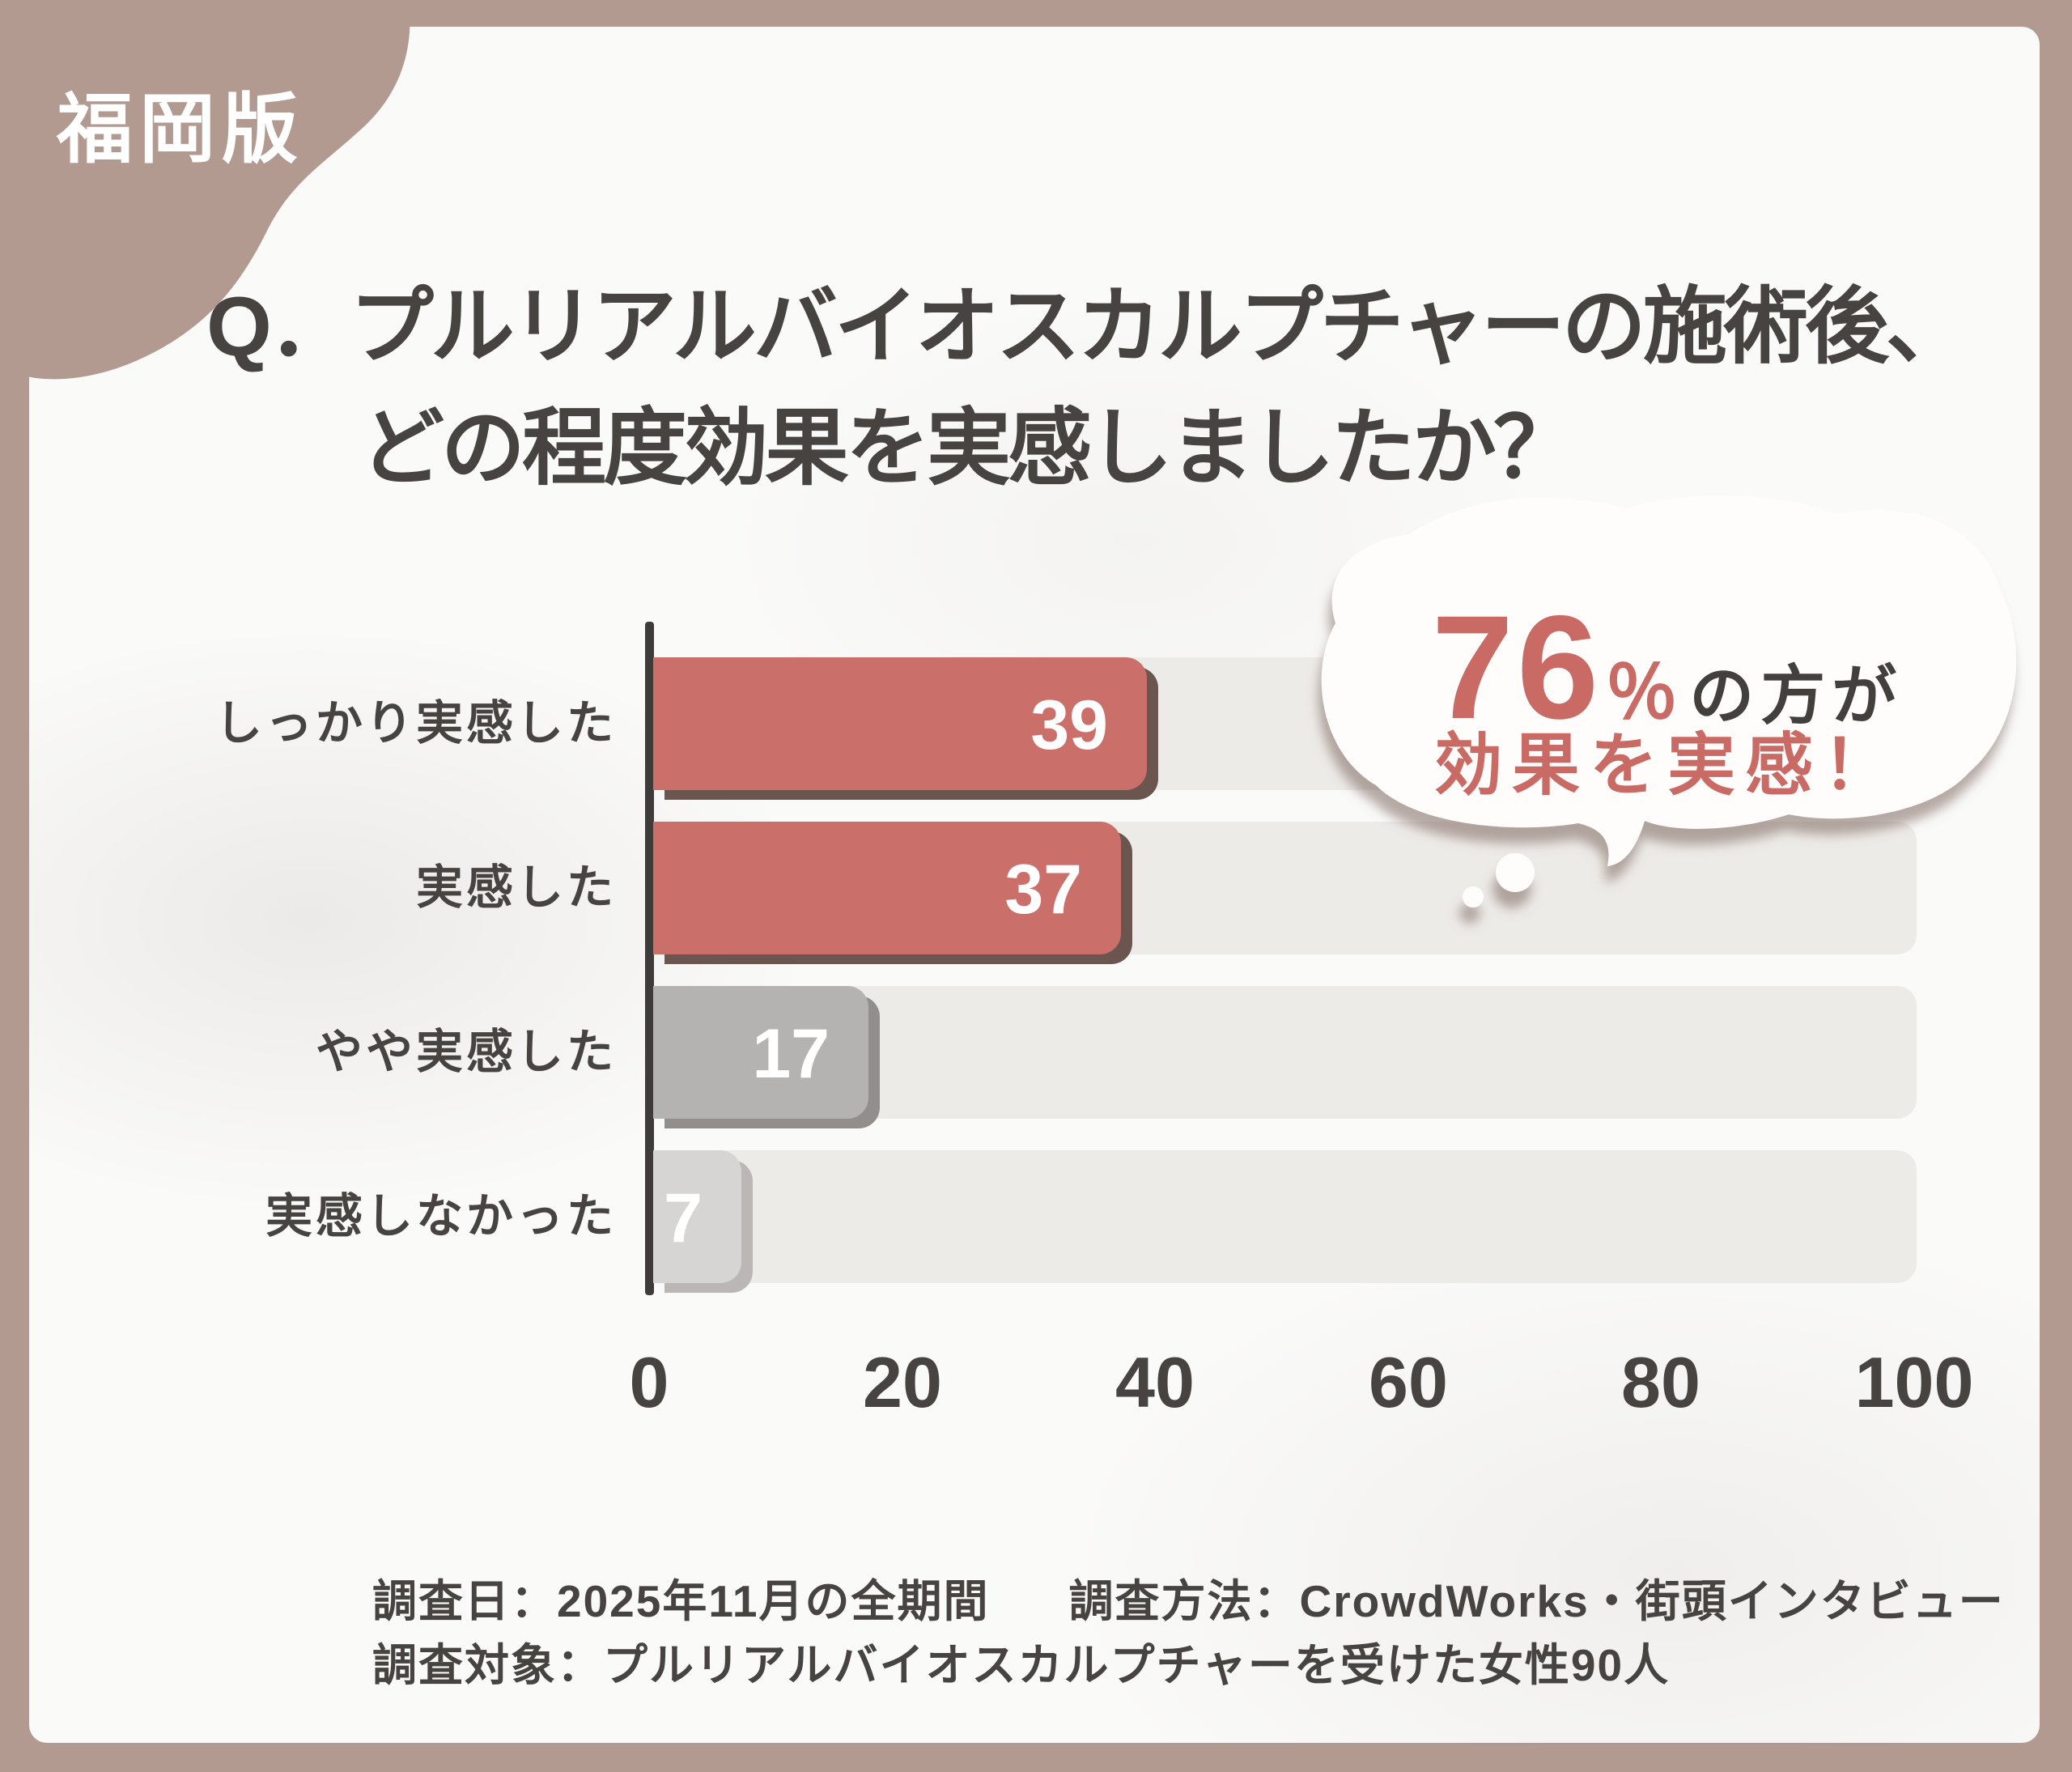  I want to click on survey-date: 調査日：2025年11月の全期間, so click(681, 1601).